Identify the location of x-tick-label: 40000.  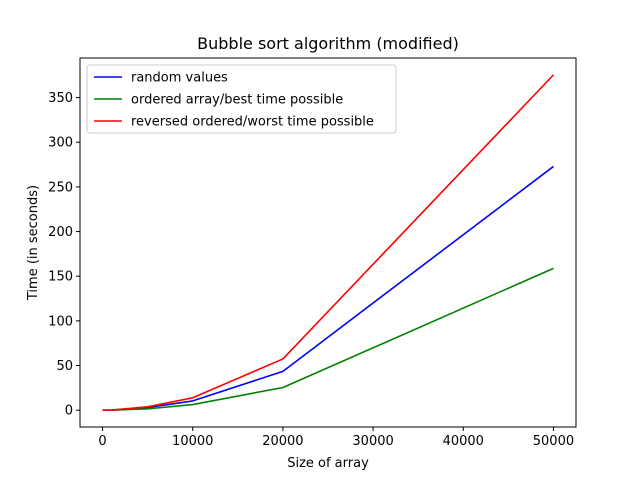
(463, 441).